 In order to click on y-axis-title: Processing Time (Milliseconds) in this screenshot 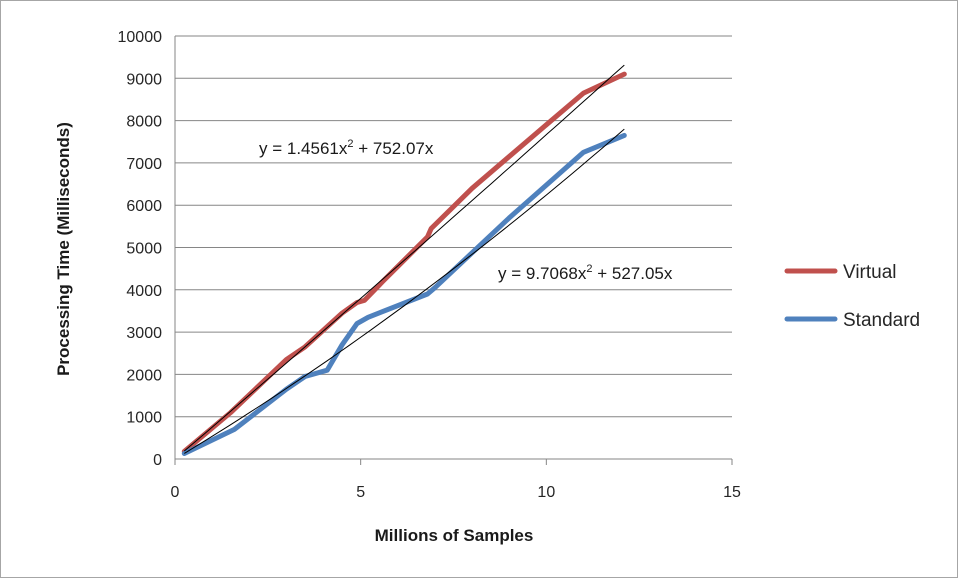, I will do `click(63, 249)`.